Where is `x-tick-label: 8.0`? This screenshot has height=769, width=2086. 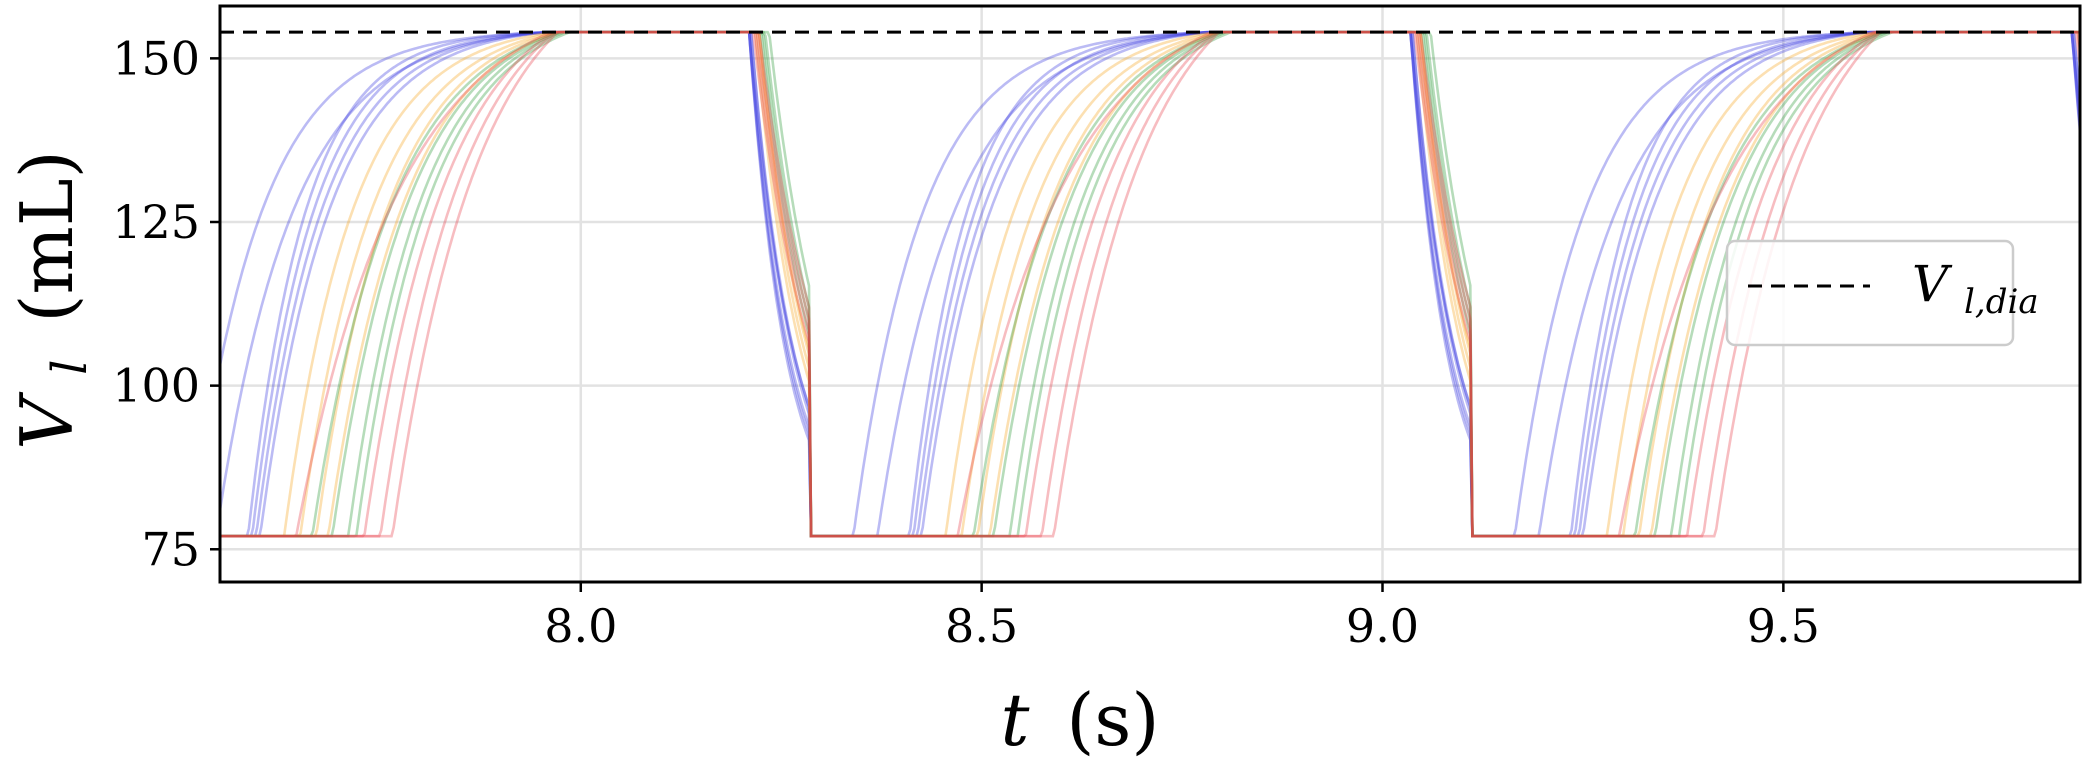 x-tick-label: 8.0 is located at coordinates (580, 626).